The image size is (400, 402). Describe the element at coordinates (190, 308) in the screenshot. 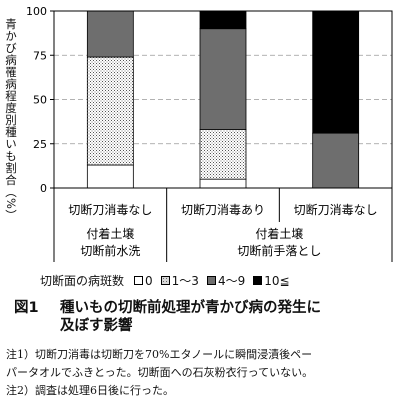

I see `figure-title-line1: 種いもの切断前処理が青かび病の発生に` at that location.